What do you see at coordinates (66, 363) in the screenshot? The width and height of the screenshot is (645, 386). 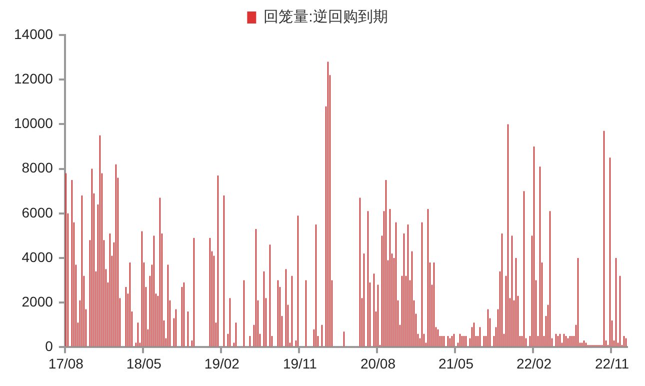 I see `x-tick-label: 17/08` at bounding box center [66, 363].